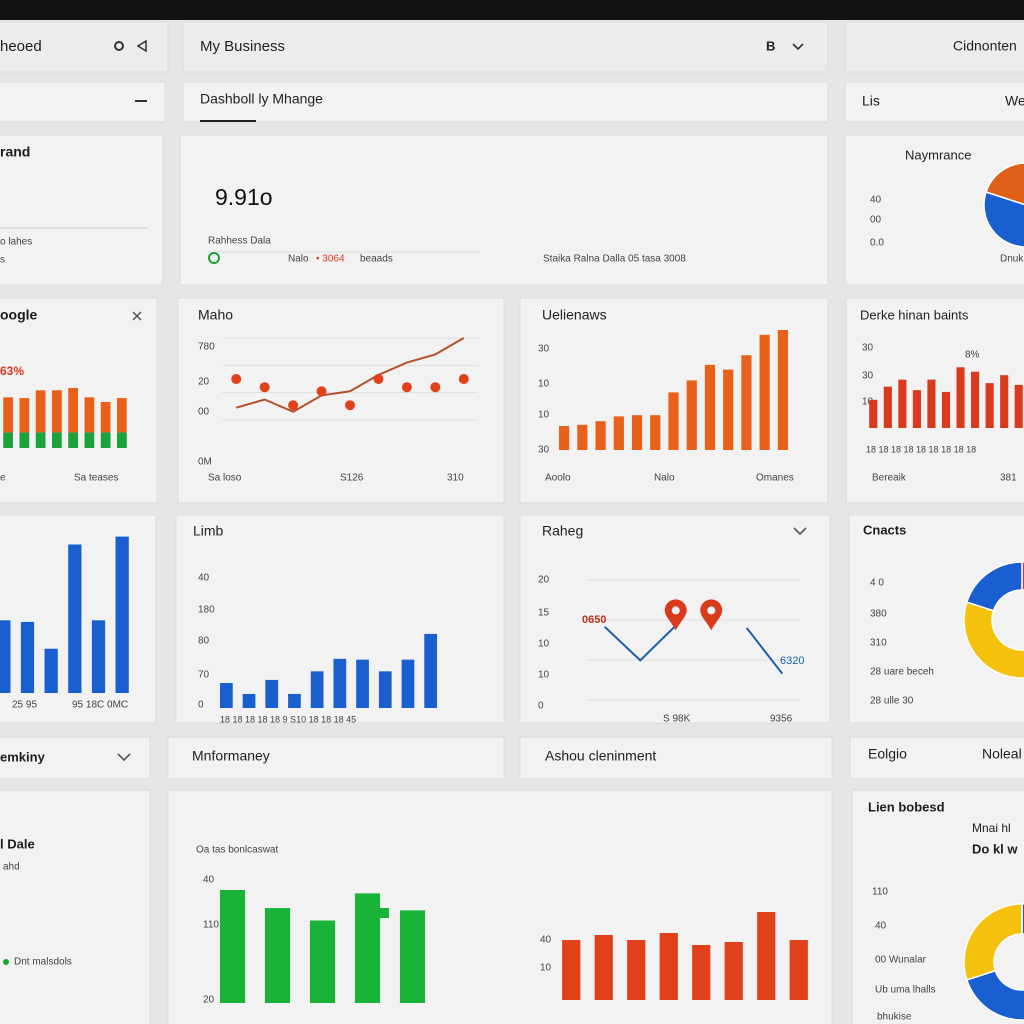 The width and height of the screenshot is (1024, 1024). I want to click on section-action: Noleal, so click(1002, 754).